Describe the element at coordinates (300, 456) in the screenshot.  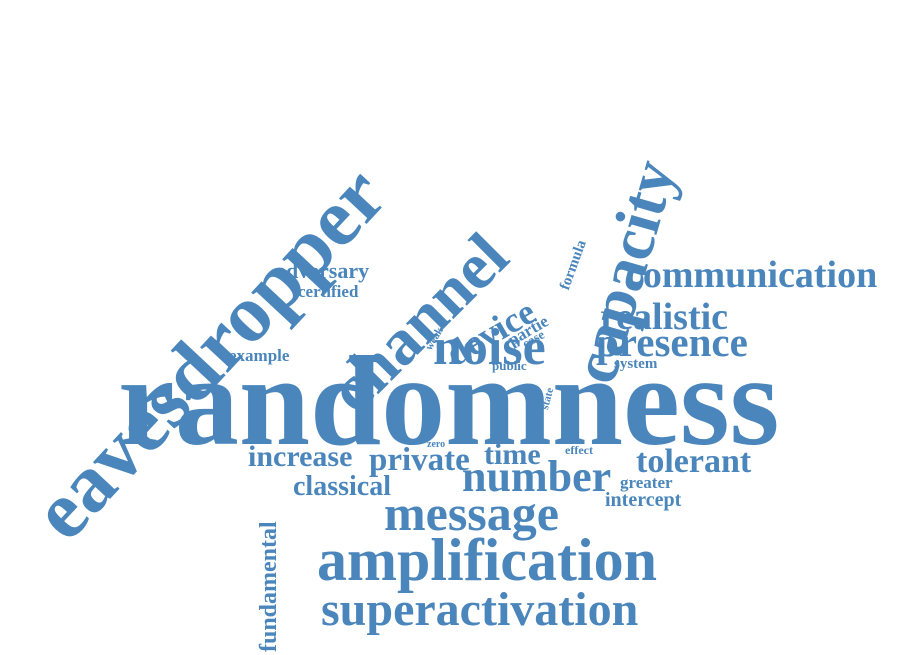
I see `word-increase: increase` at that location.